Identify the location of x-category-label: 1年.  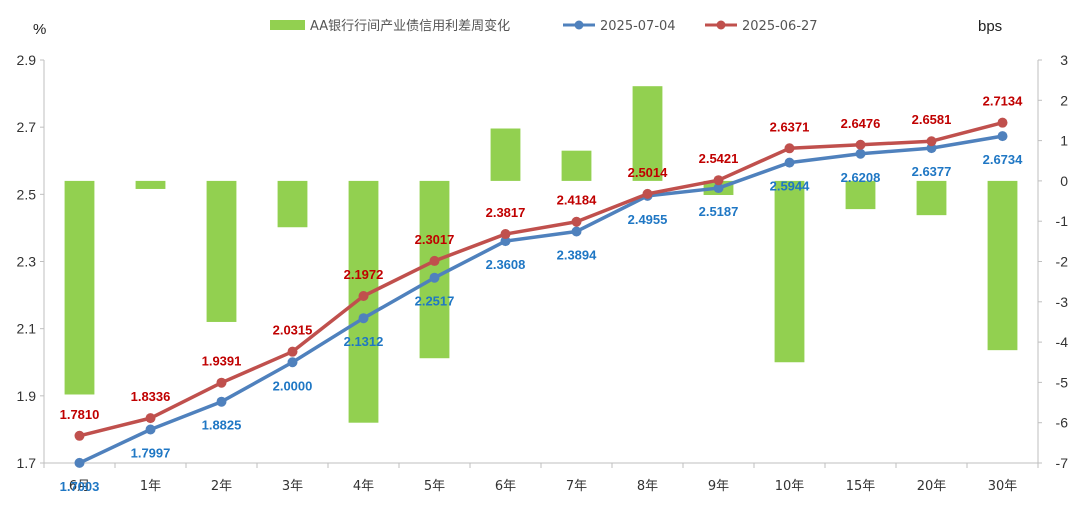
(150, 486).